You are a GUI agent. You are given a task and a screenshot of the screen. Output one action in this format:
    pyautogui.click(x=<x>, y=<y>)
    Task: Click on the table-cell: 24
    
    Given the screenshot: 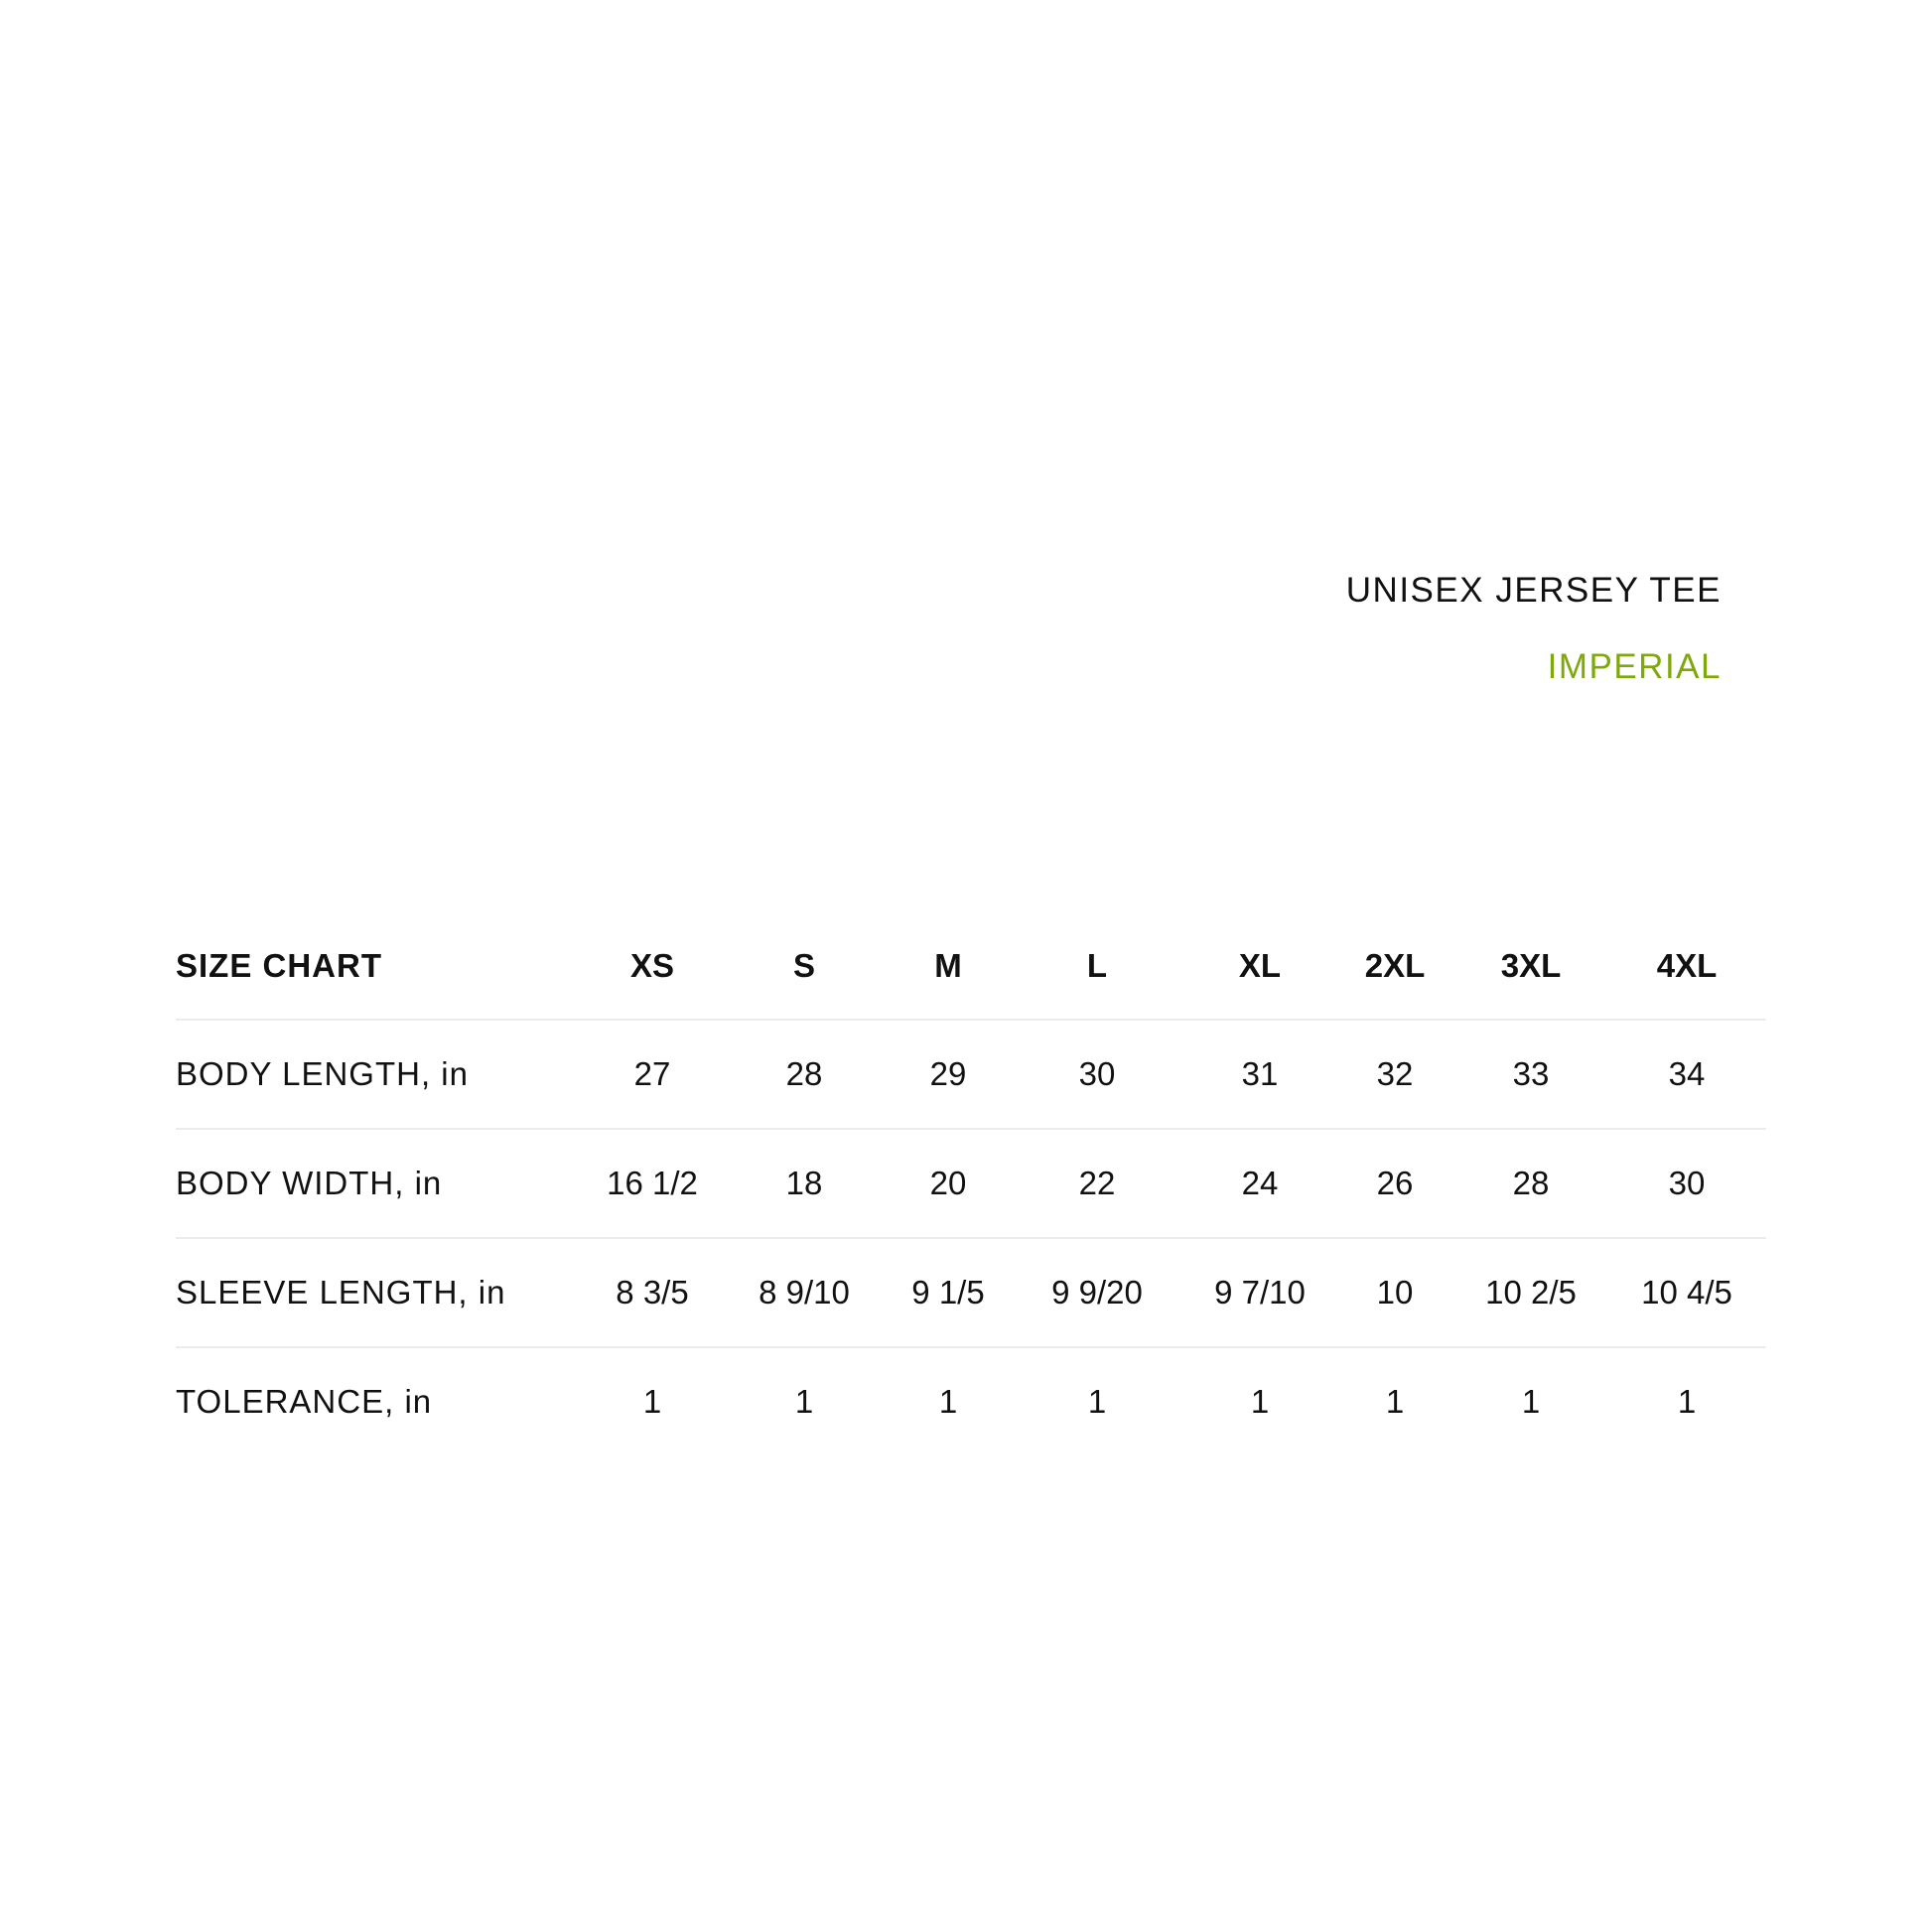 What is the action you would take?
    pyautogui.click(x=1260, y=1183)
    